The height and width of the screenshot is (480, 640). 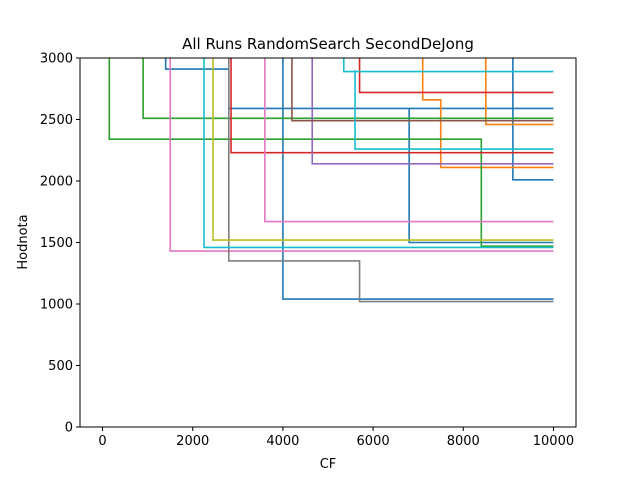 What do you see at coordinates (102, 441) in the screenshot?
I see `x-tick-label: 0` at bounding box center [102, 441].